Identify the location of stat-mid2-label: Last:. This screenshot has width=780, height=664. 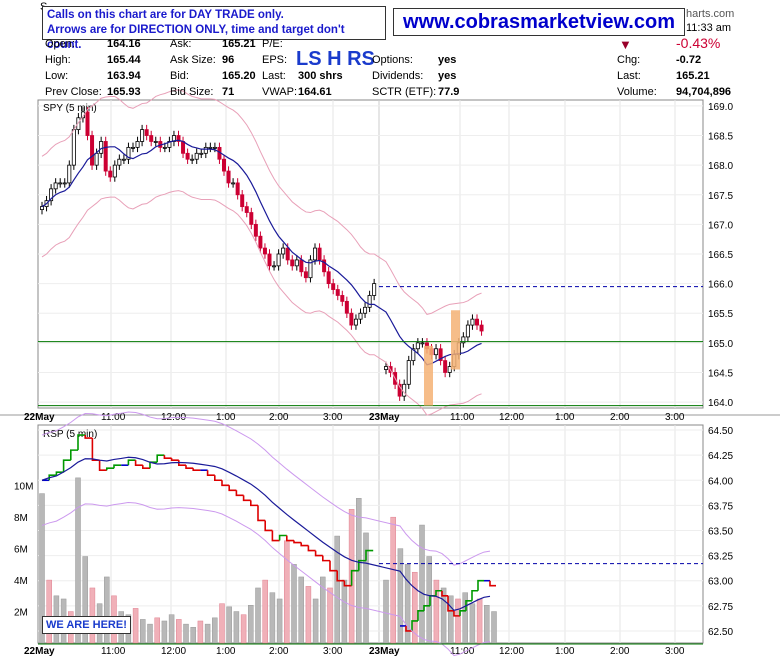
(274, 76).